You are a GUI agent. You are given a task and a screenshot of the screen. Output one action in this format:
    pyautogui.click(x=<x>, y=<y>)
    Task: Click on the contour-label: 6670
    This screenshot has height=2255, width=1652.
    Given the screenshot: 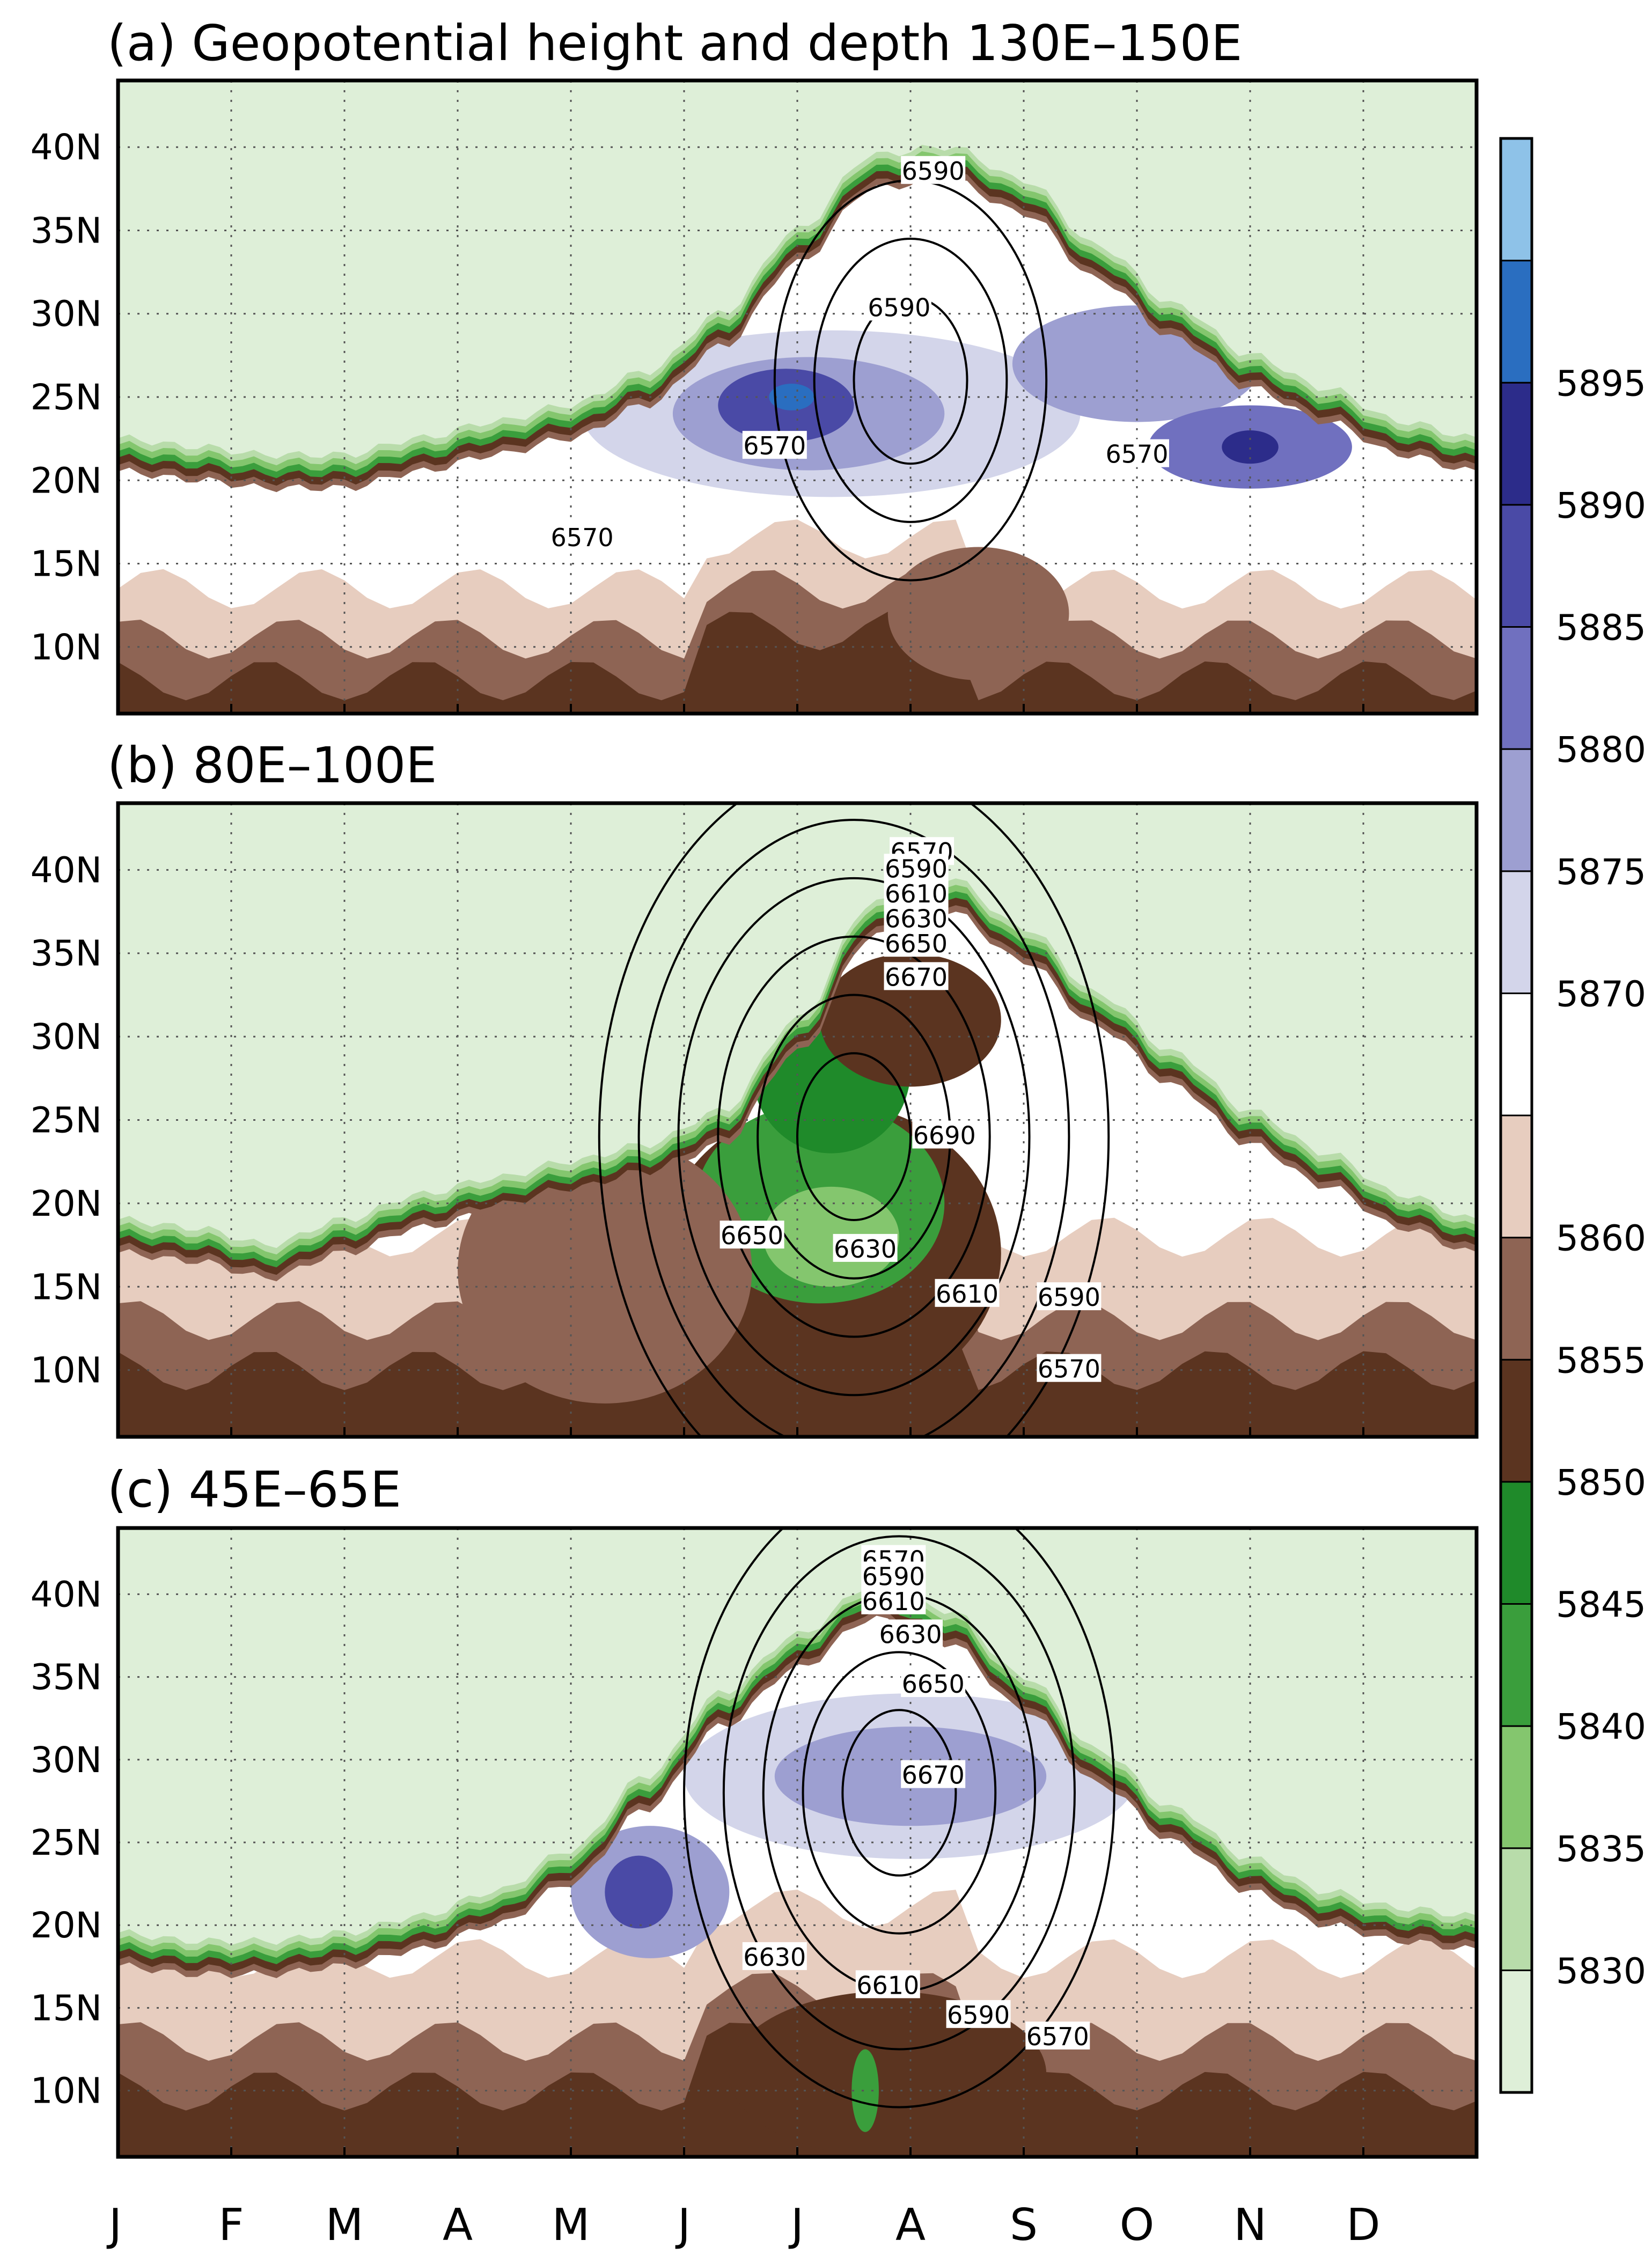 What is the action you would take?
    pyautogui.click(x=917, y=977)
    